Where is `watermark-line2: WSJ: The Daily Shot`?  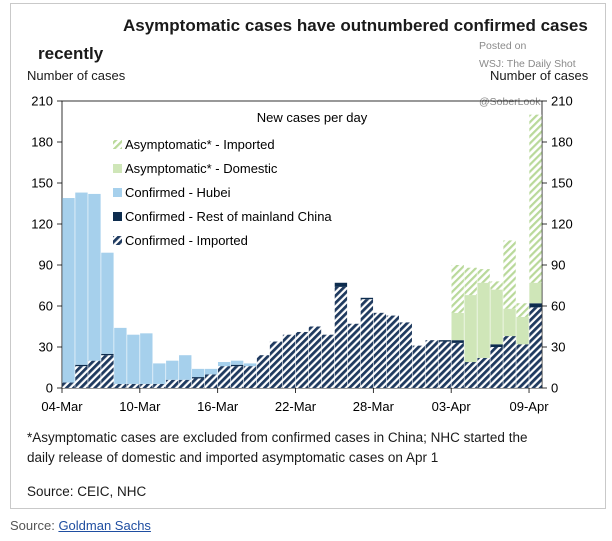 watermark-line2: WSJ: The Daily Shot is located at coordinates (527, 64).